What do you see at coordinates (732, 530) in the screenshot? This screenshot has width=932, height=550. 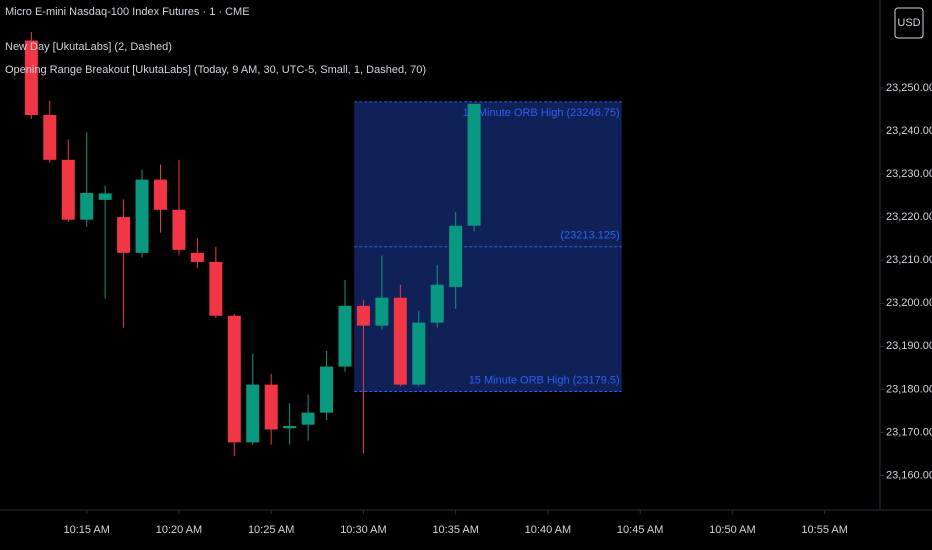 I see `x-tick-label: 10:50 AM` at bounding box center [732, 530].